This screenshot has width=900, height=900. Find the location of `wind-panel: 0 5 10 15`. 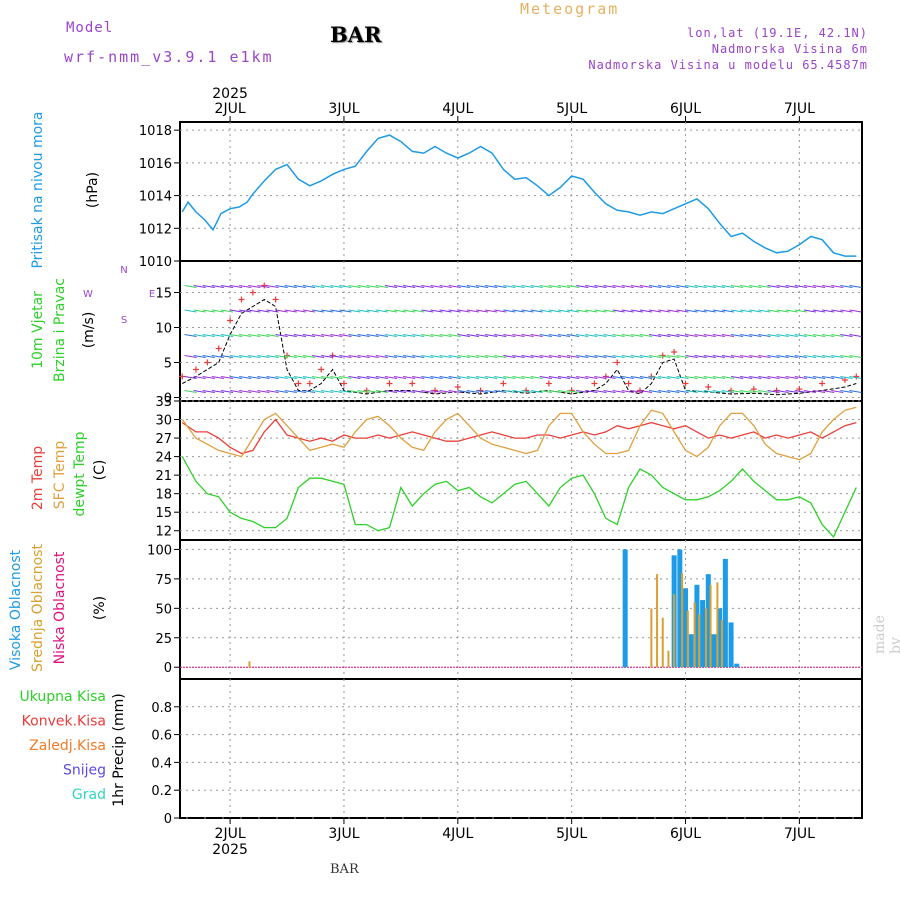

wind-panel: 0 5 10 15 is located at coordinates (509, 333).